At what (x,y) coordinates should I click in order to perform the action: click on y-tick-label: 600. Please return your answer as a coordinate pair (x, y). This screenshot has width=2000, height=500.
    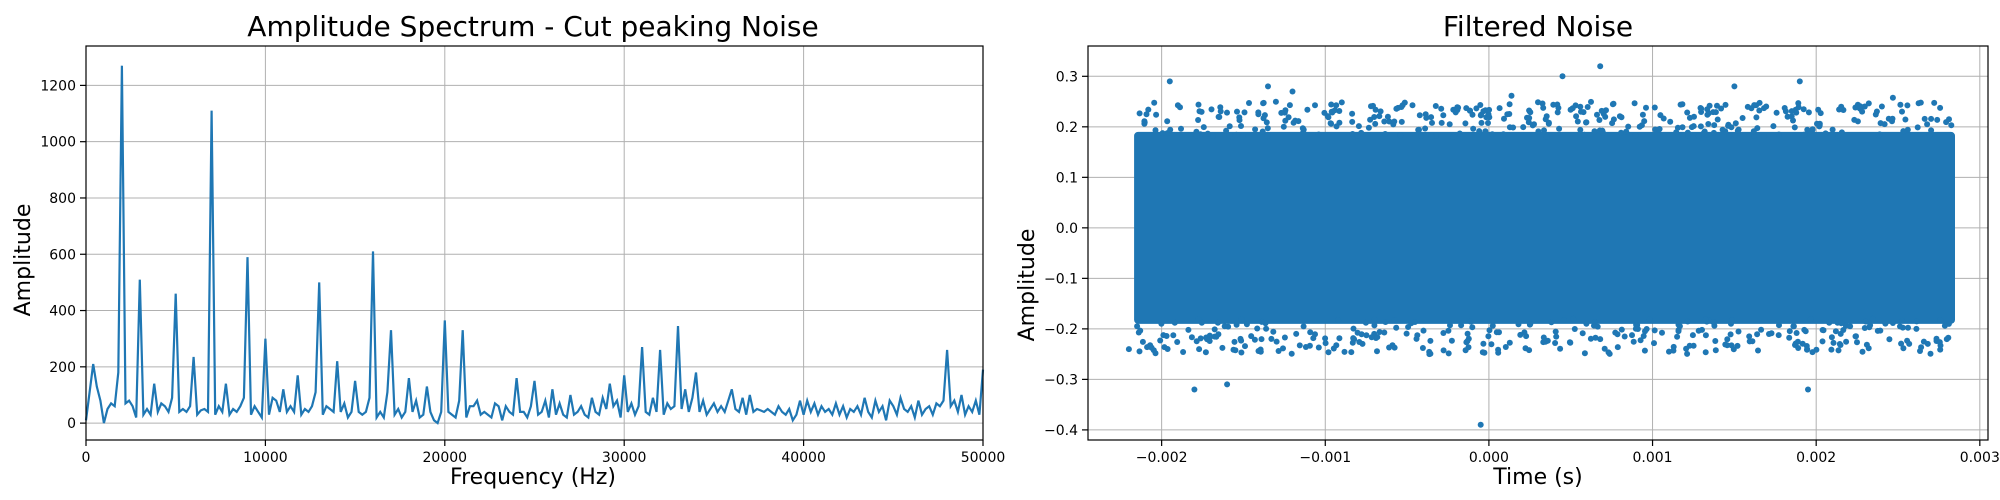
    Looking at the image, I should click on (62, 255).